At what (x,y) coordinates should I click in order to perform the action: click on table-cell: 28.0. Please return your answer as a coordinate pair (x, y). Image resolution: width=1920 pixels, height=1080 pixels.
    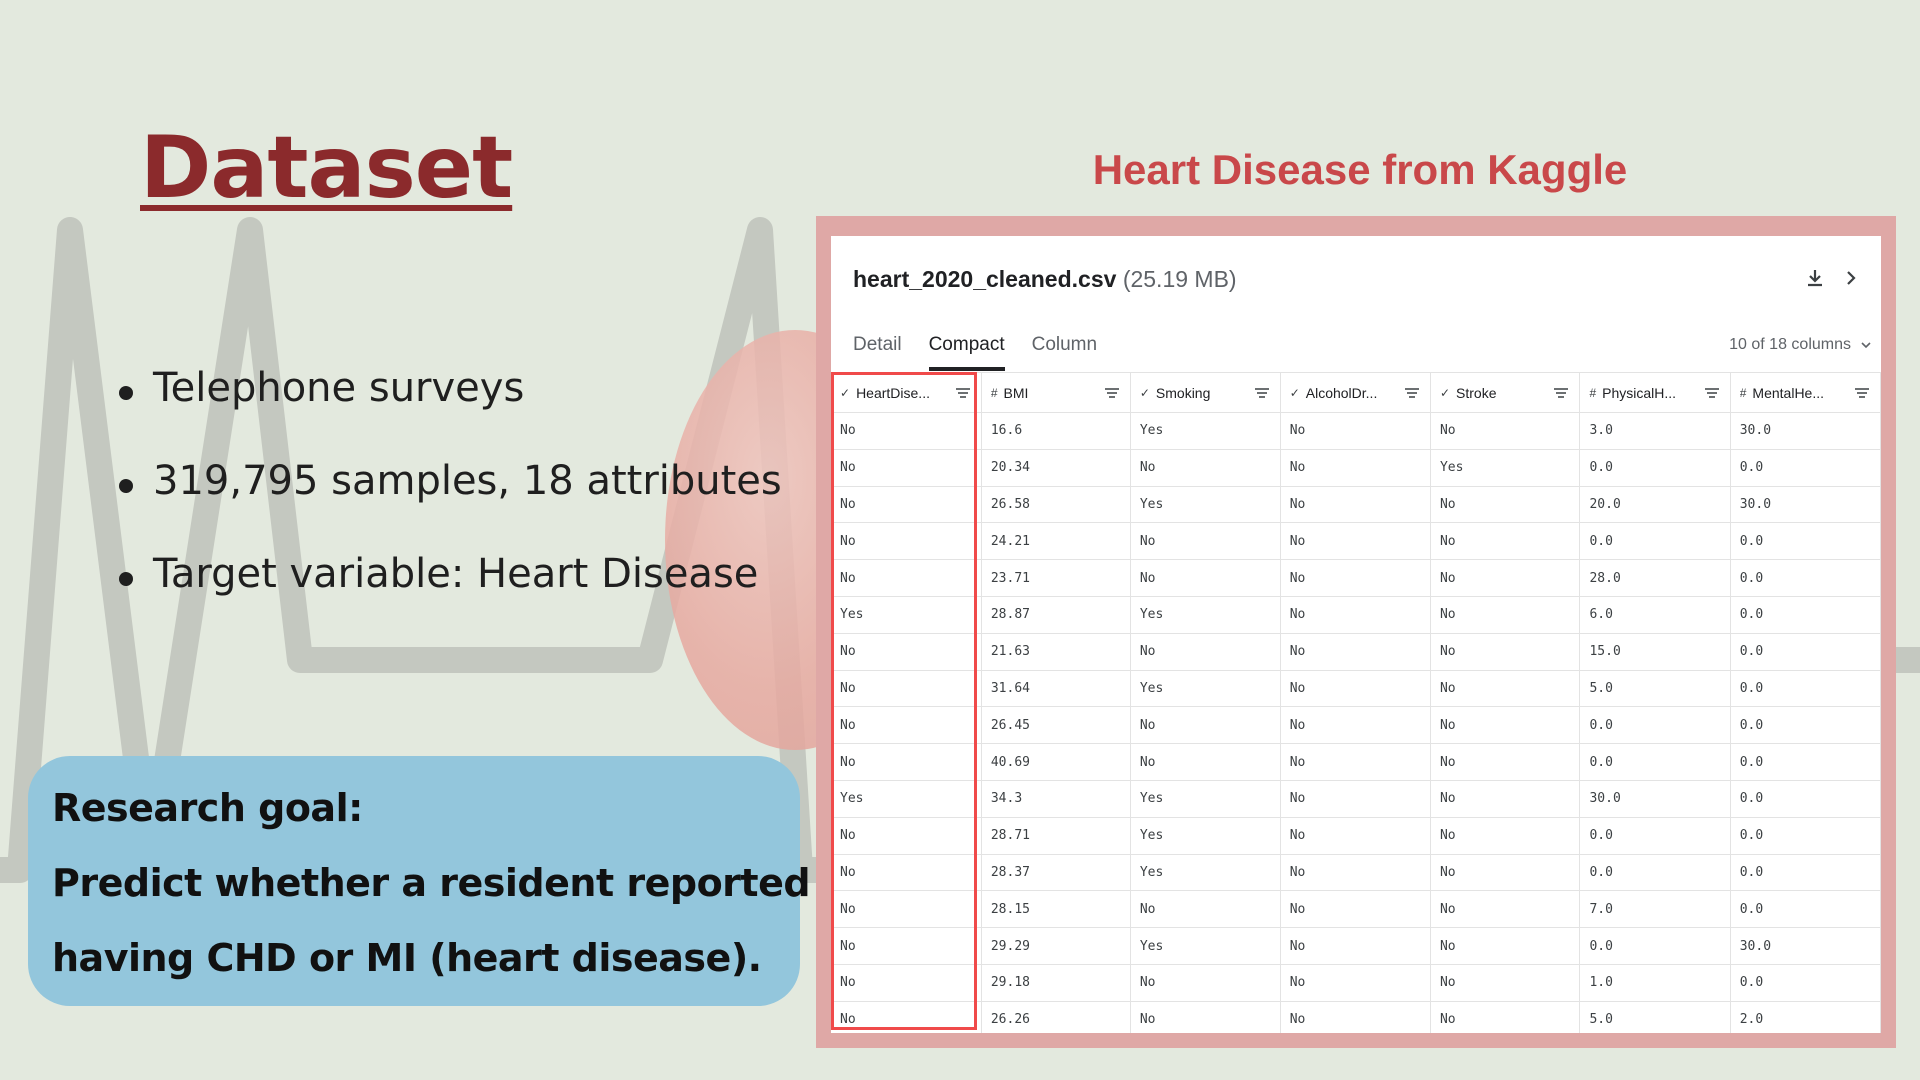
    Looking at the image, I should click on (1655, 578).